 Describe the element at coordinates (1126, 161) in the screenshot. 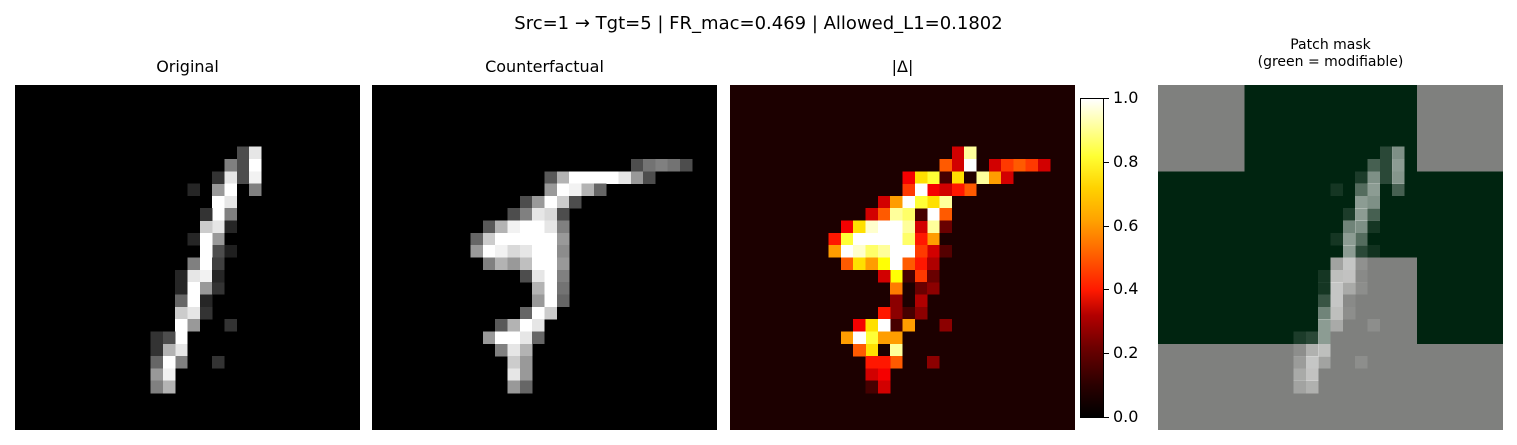

I see `colorbar-tick-label: 0.8` at that location.